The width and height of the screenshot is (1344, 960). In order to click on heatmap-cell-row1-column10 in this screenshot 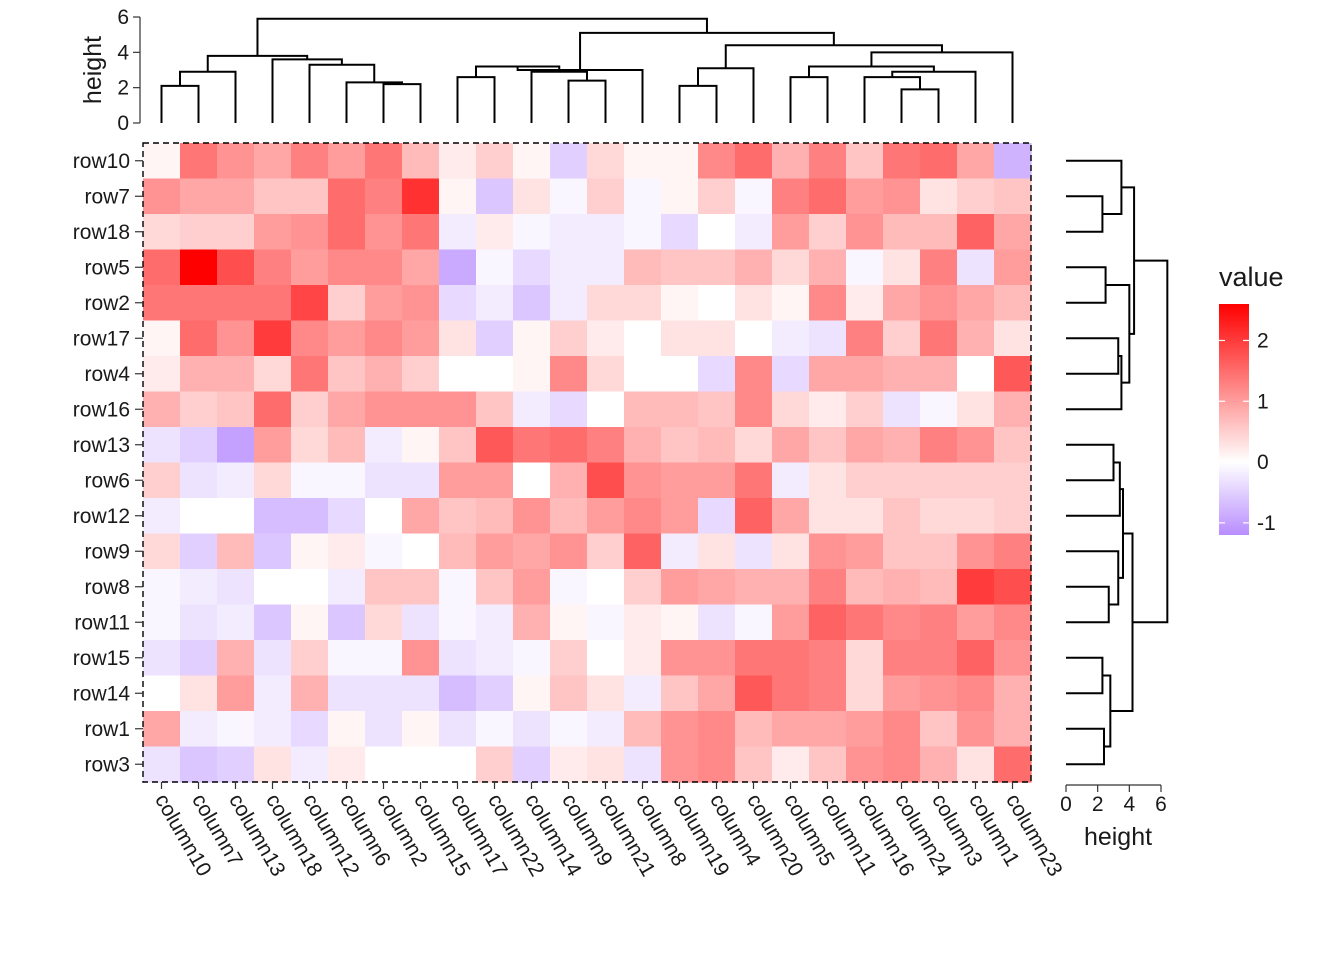, I will do `click(162, 729)`.